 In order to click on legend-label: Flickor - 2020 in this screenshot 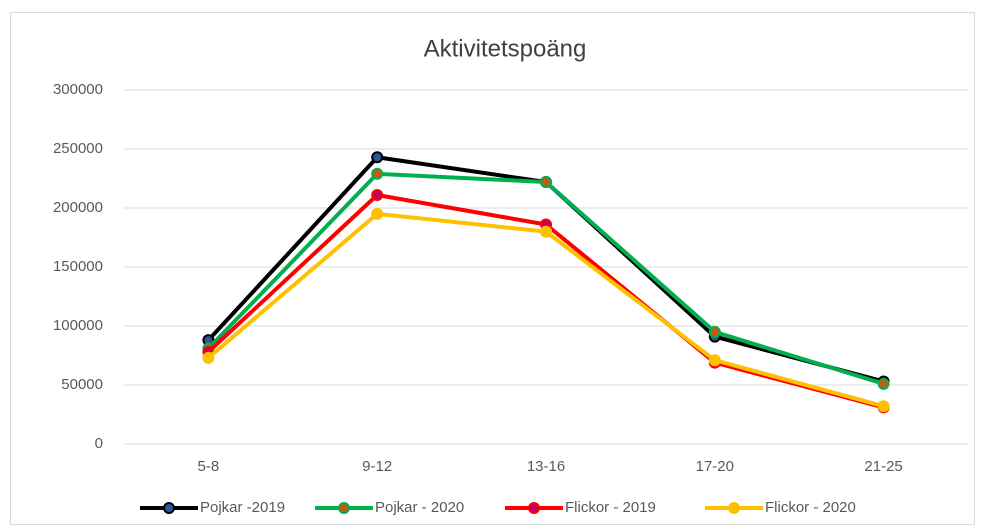, I will do `click(810, 507)`.